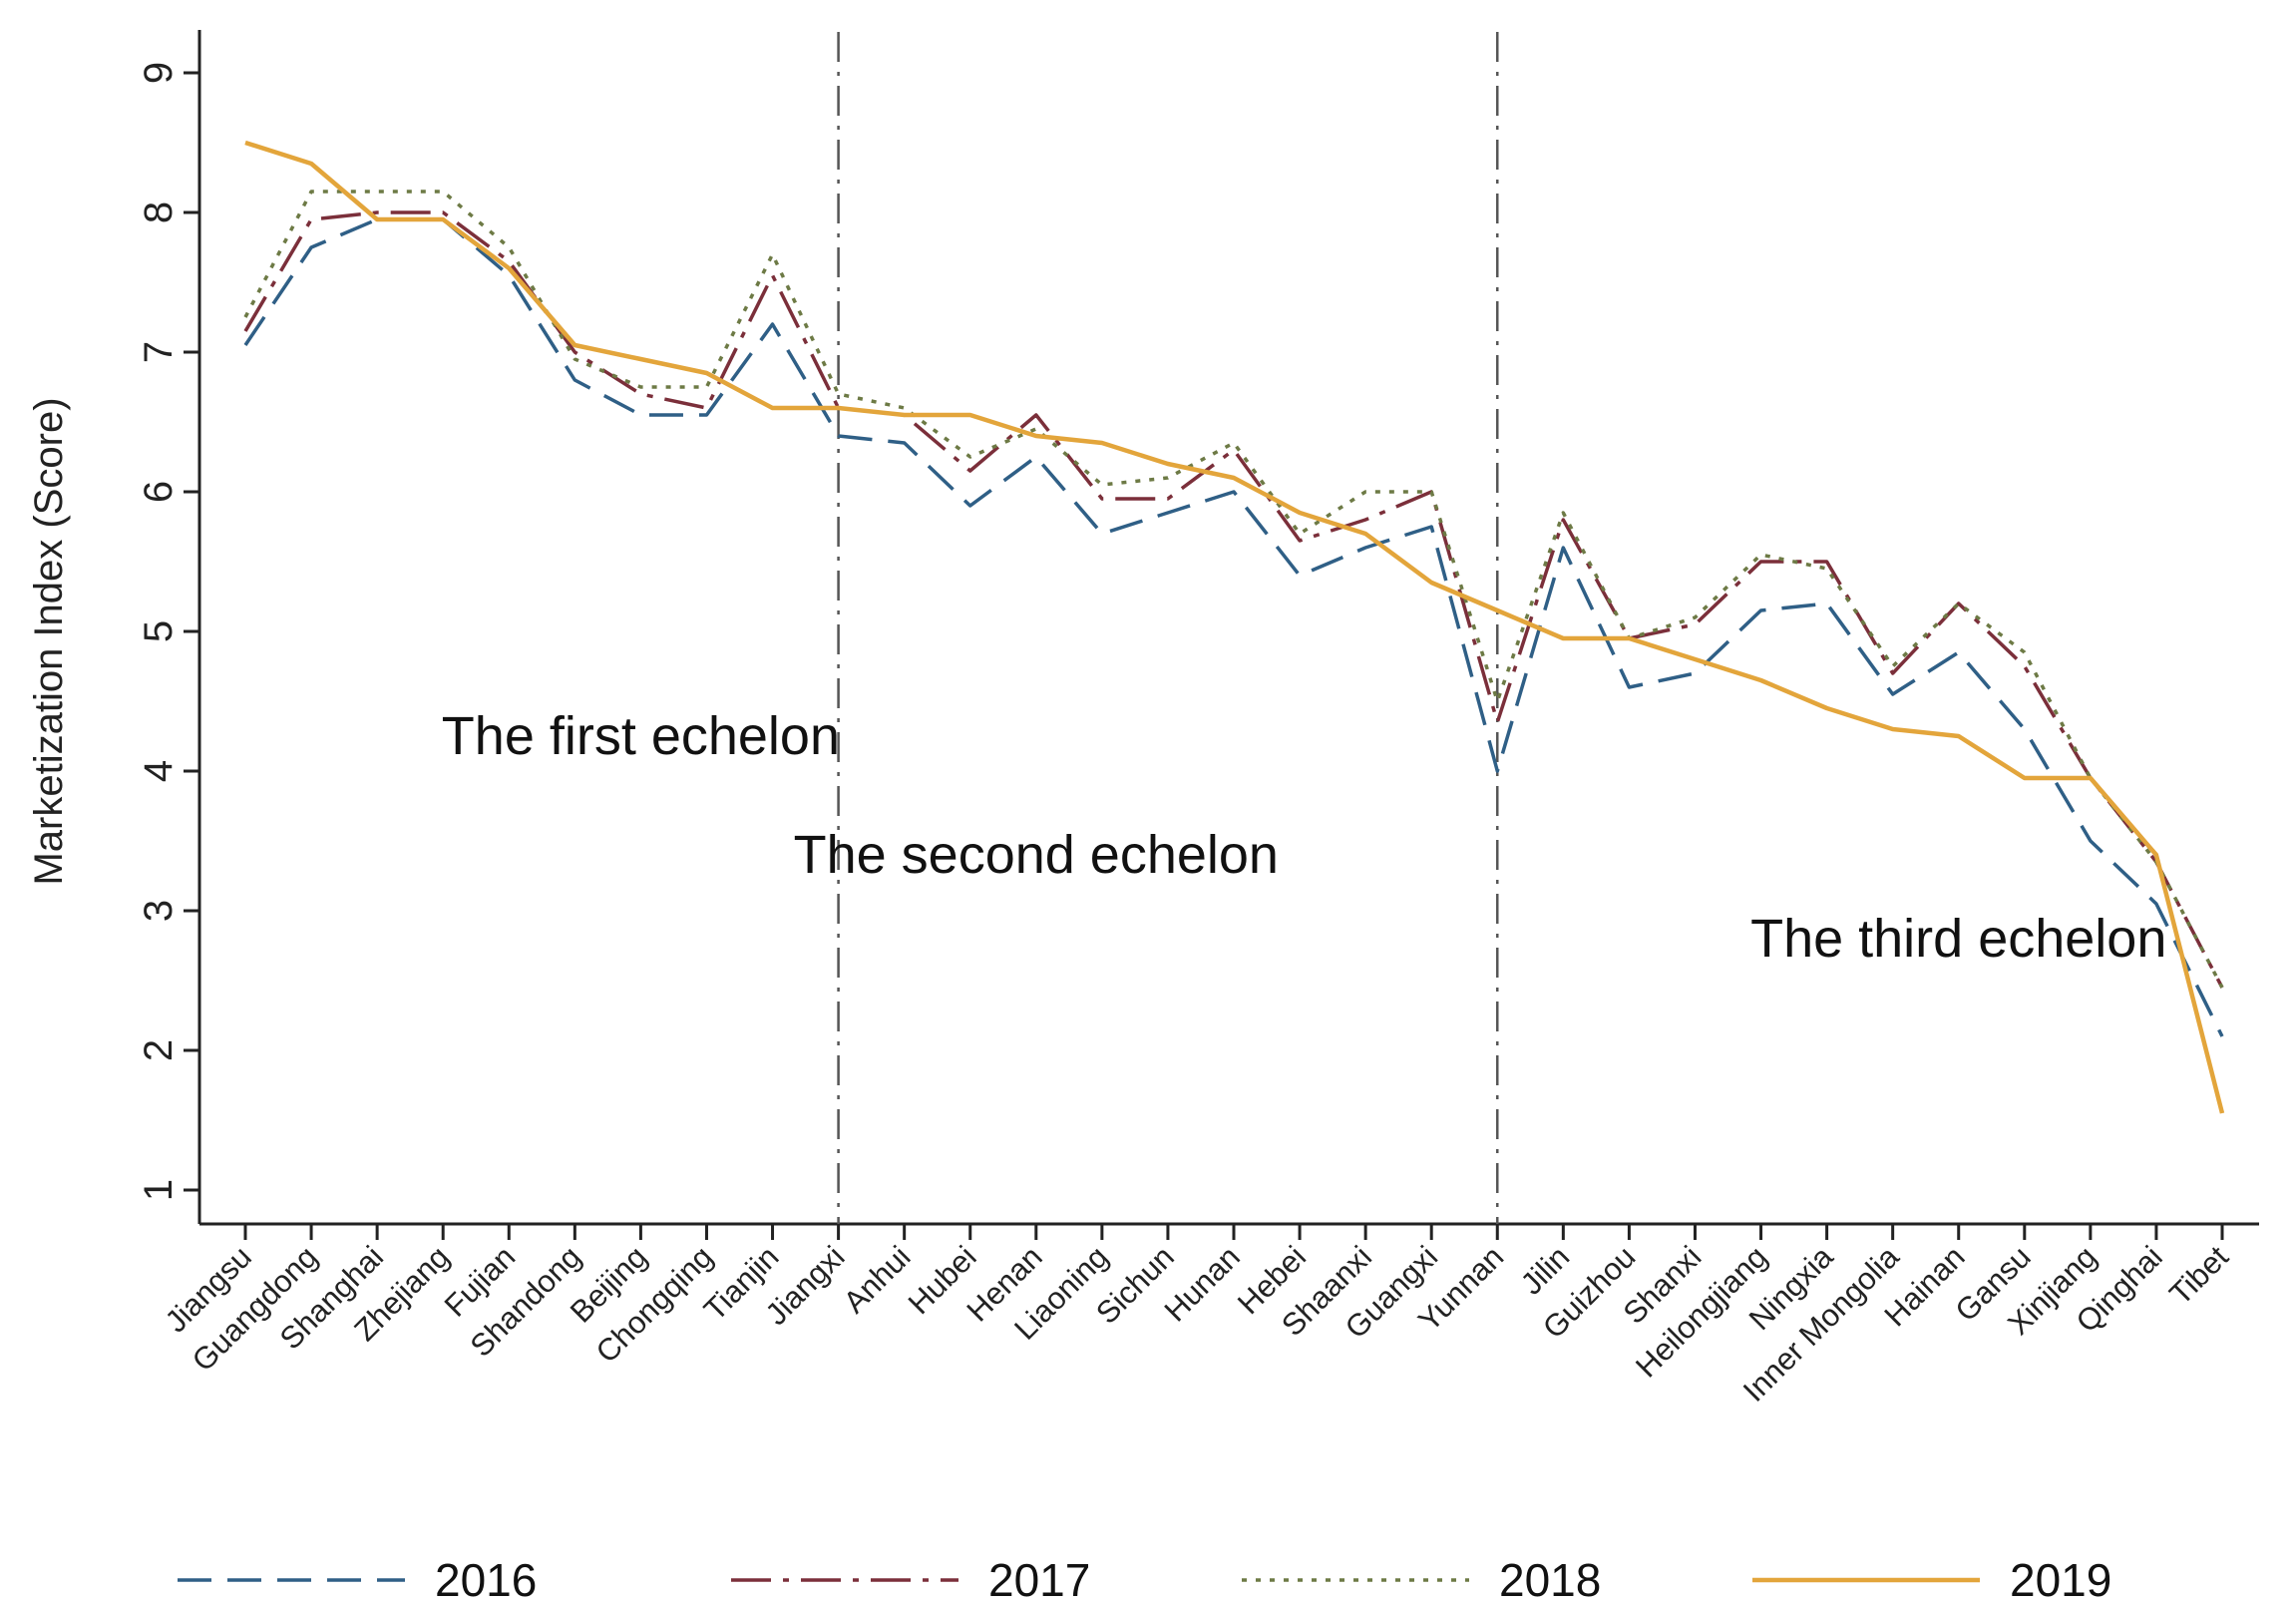 The image size is (2296, 1606). I want to click on x-tick-label: Anhui, so click(877, 1279).